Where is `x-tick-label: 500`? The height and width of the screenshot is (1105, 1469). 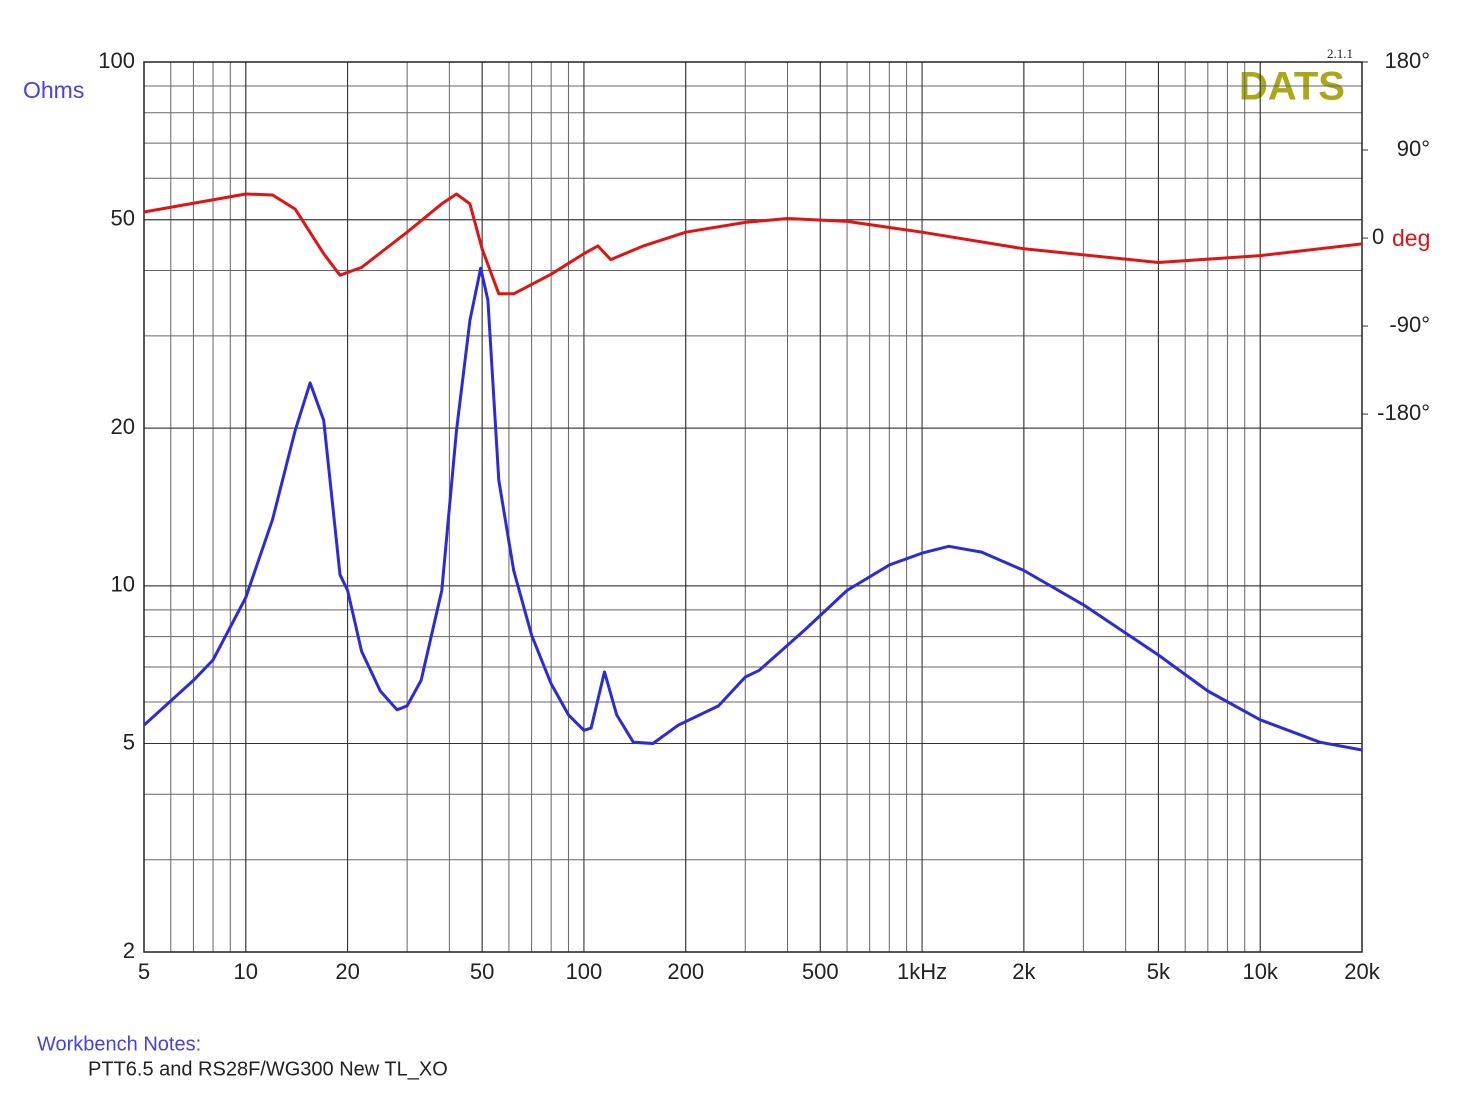 x-tick-label: 500 is located at coordinates (820, 971).